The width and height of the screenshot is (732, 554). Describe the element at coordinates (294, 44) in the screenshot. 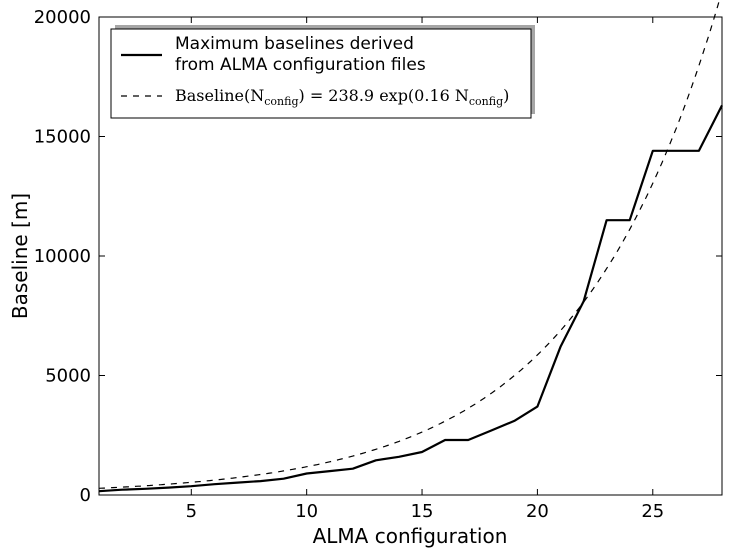

I see `legend-data-label-line1: Maximum baselines derived` at that location.